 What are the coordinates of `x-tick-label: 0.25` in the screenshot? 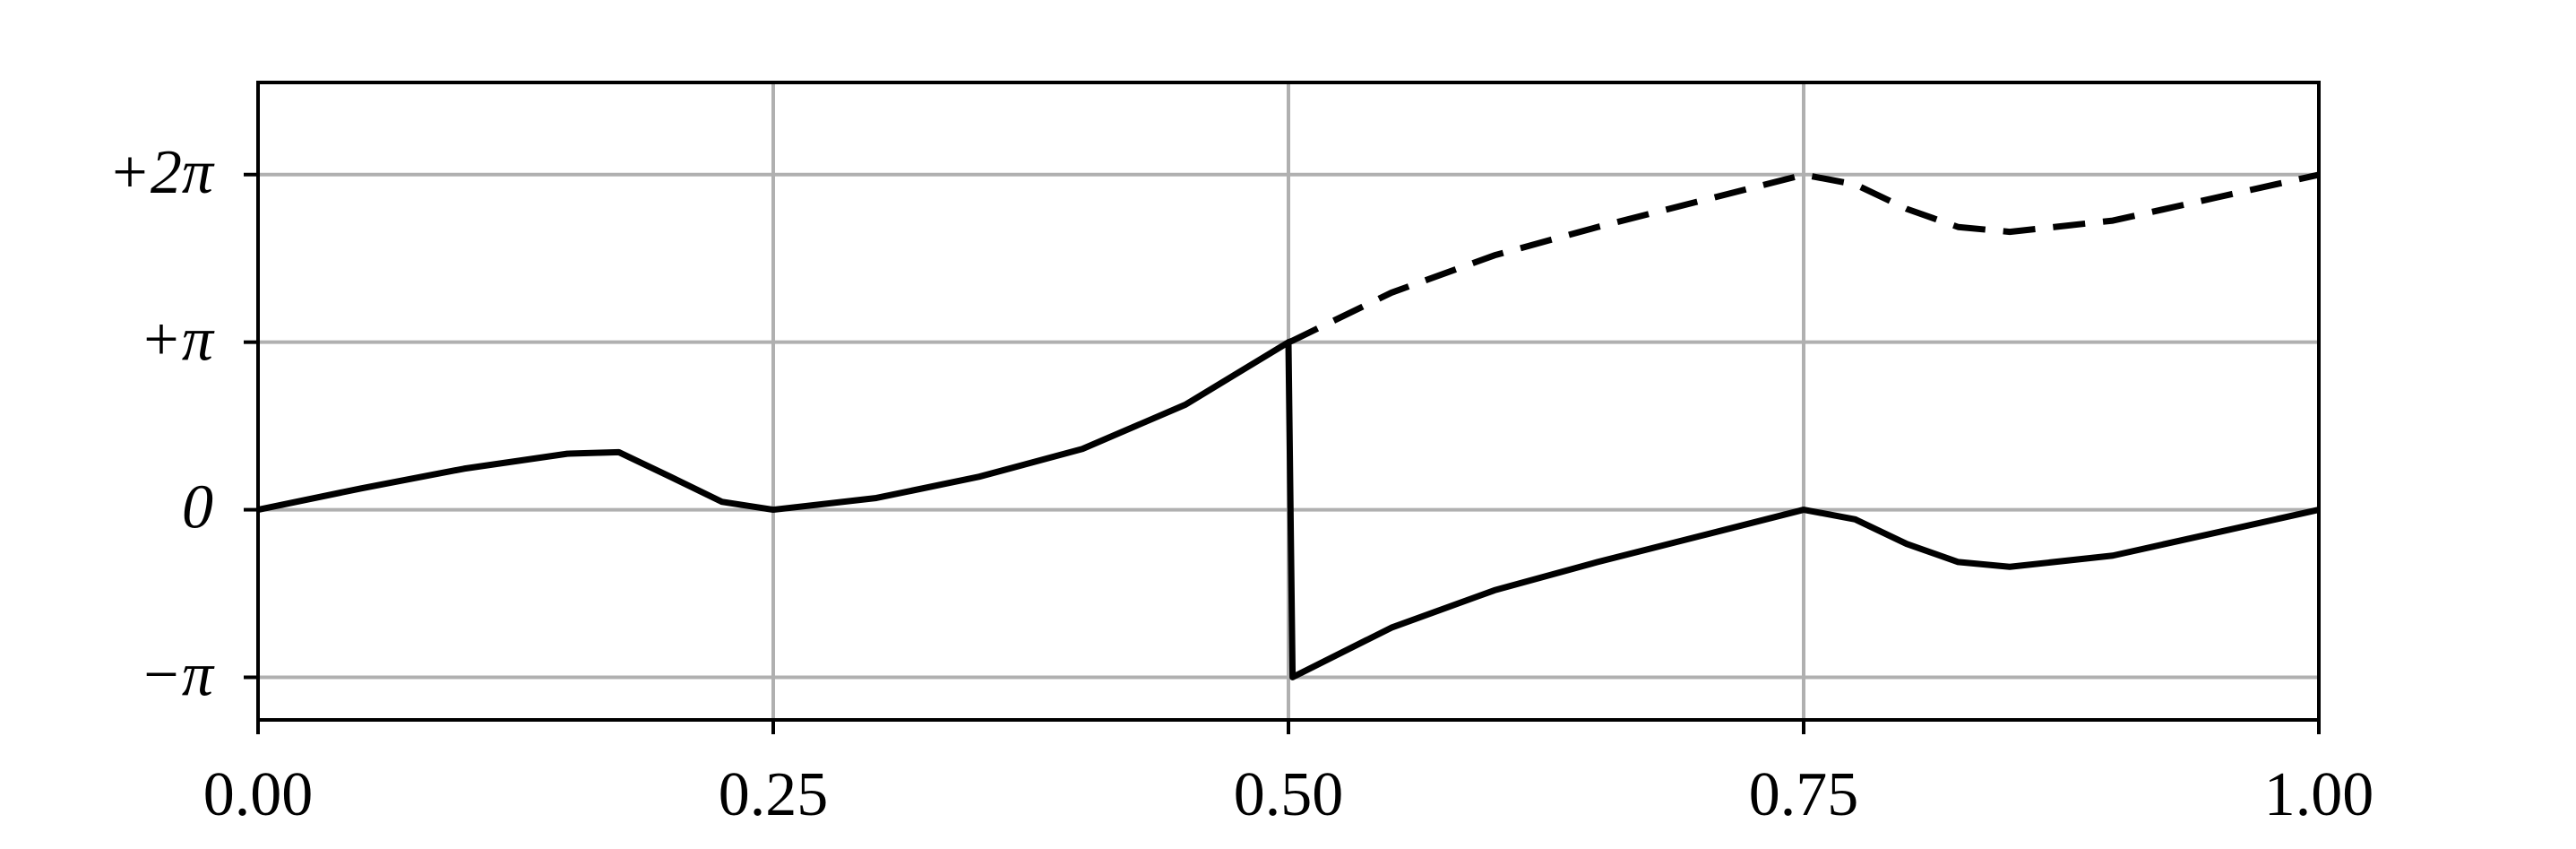 It's located at (774, 794).